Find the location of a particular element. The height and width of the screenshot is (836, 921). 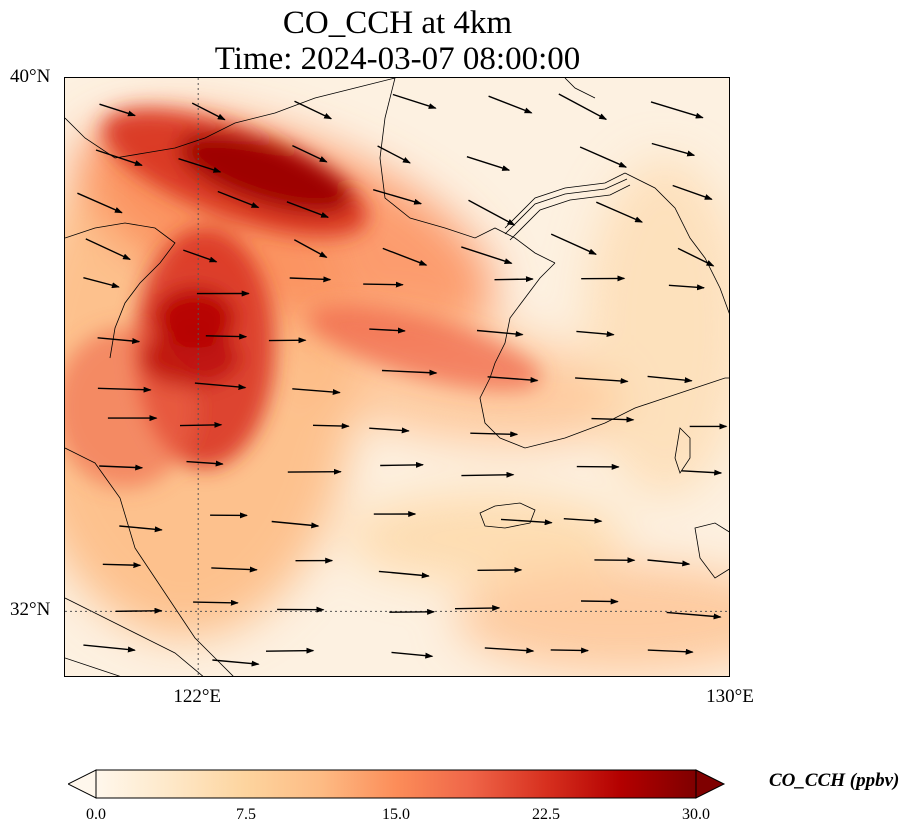

map-title-line1: CO_CCH at 4km is located at coordinates (397, 23).